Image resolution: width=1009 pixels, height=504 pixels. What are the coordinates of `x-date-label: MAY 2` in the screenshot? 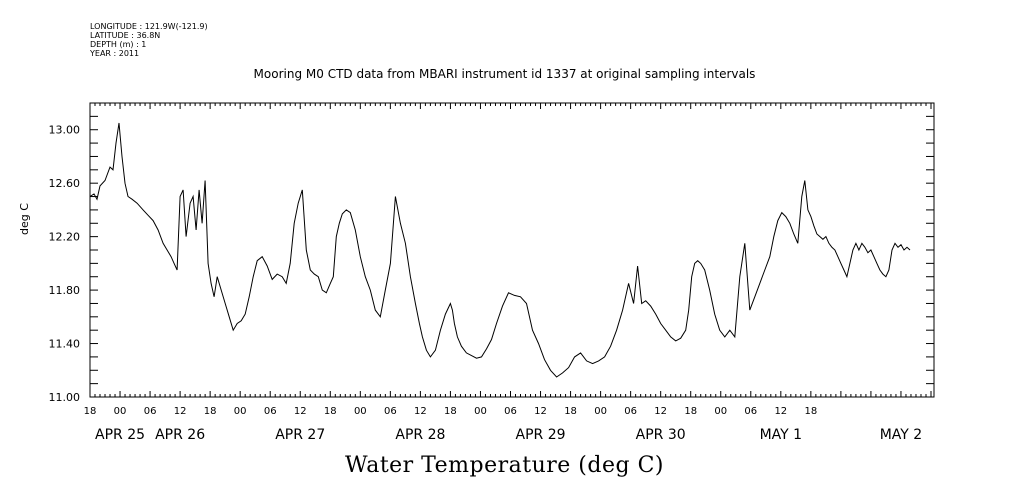 It's located at (901, 435).